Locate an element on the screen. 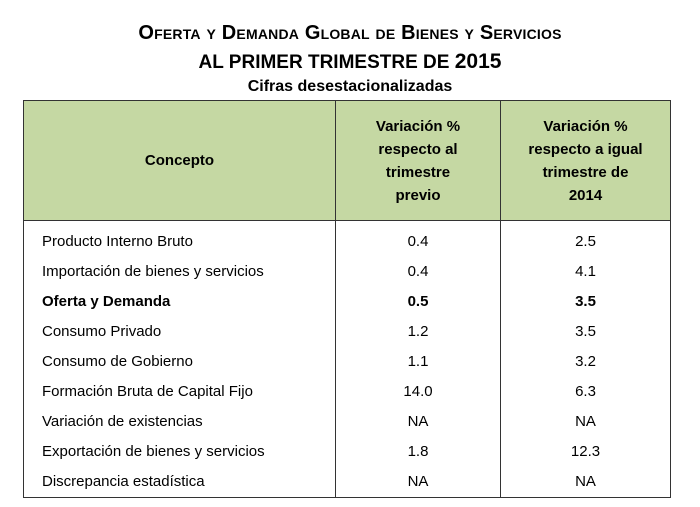  subtitle-year: 2015 is located at coordinates (478, 61).